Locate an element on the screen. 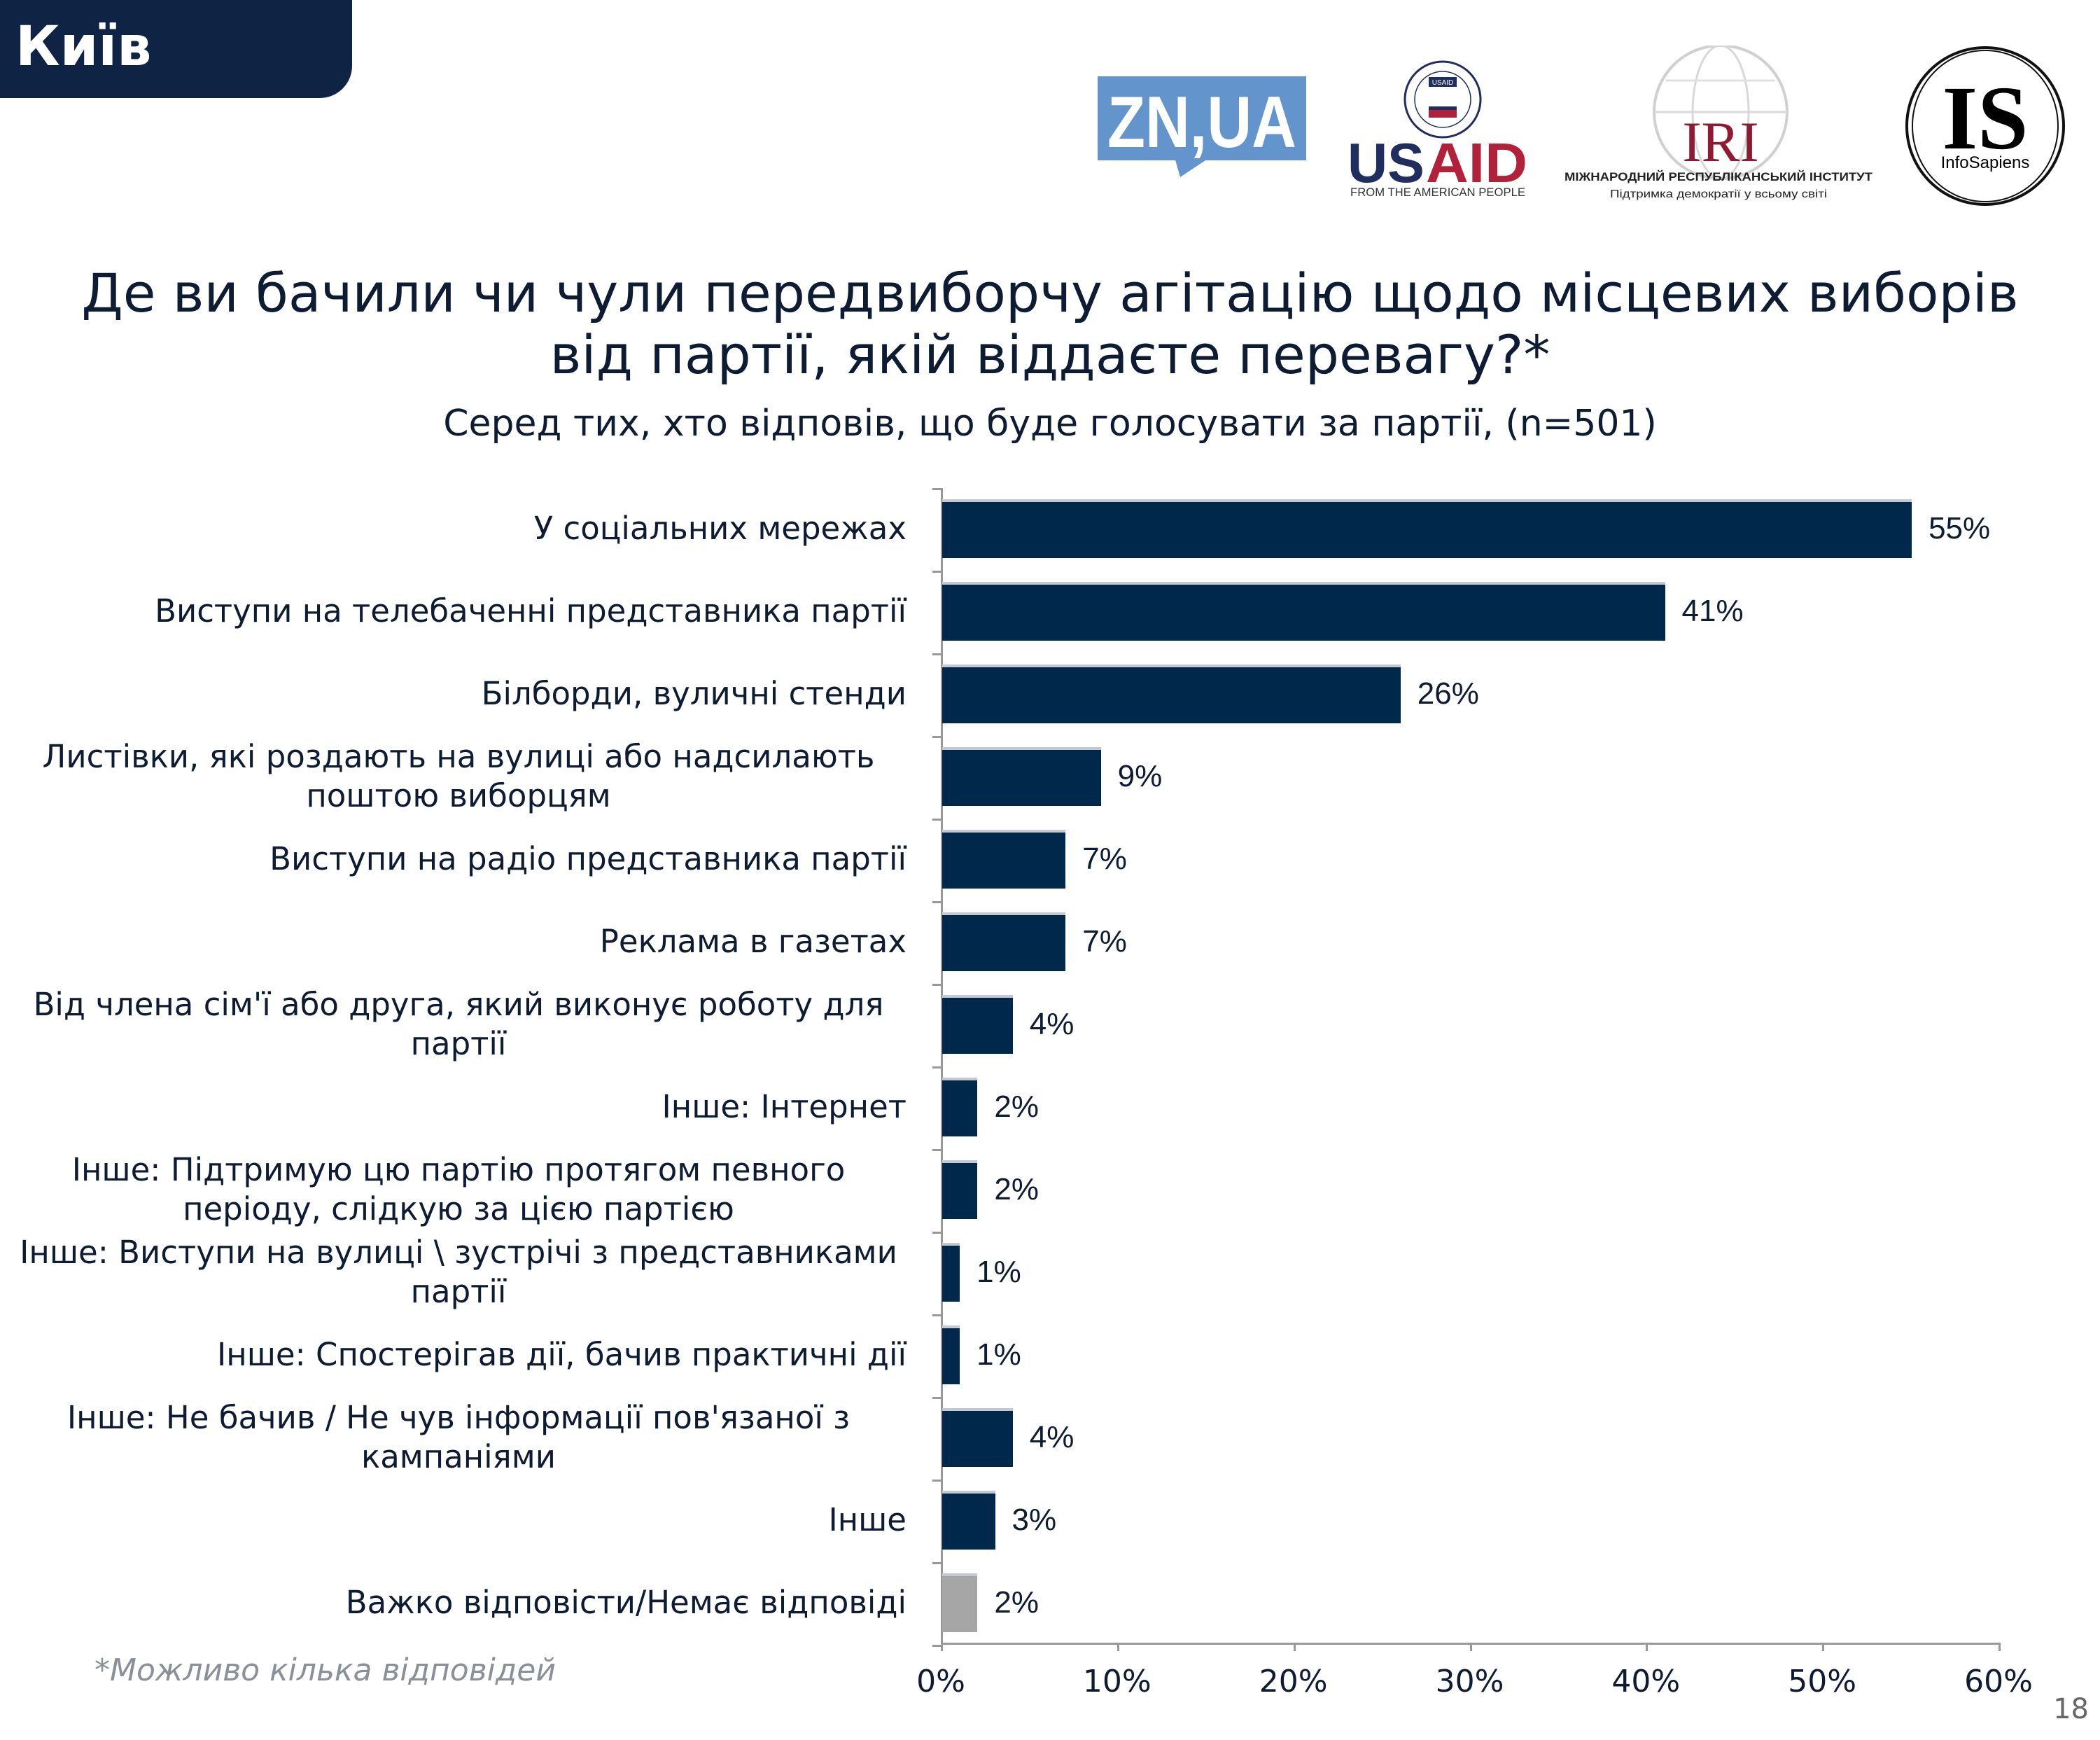  infosapiens-name: InfoSapiens is located at coordinates (1985, 162).